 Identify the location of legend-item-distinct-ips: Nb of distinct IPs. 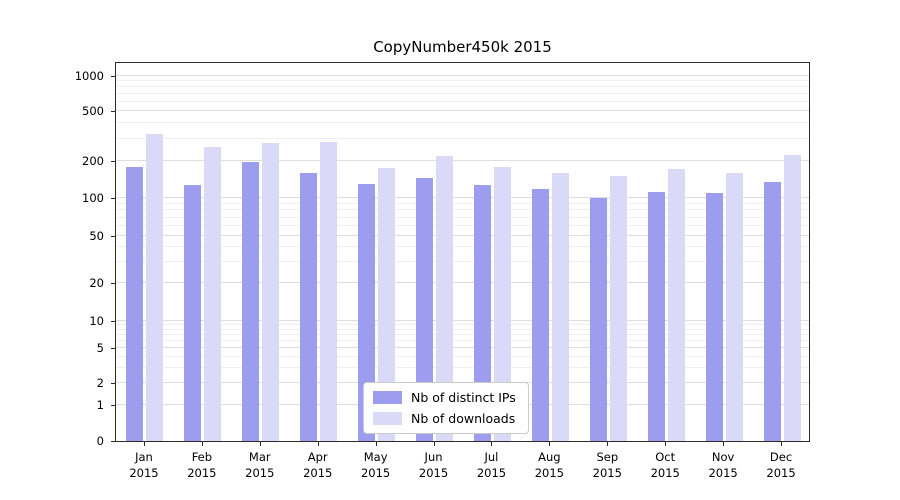
(444, 397).